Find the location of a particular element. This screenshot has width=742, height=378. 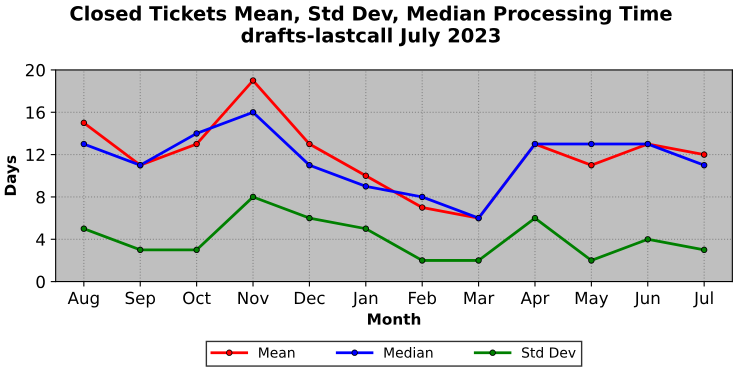

y-tick-label: 12 is located at coordinates (35, 154).